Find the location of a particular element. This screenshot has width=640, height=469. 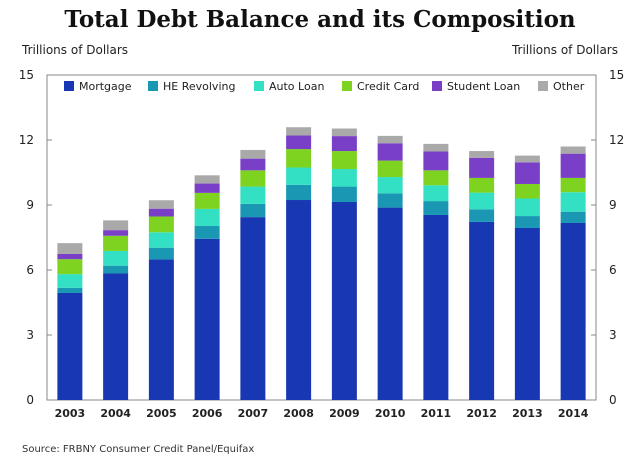

y-axis-label-right: Trillions of Dollars is located at coordinates (564, 50).